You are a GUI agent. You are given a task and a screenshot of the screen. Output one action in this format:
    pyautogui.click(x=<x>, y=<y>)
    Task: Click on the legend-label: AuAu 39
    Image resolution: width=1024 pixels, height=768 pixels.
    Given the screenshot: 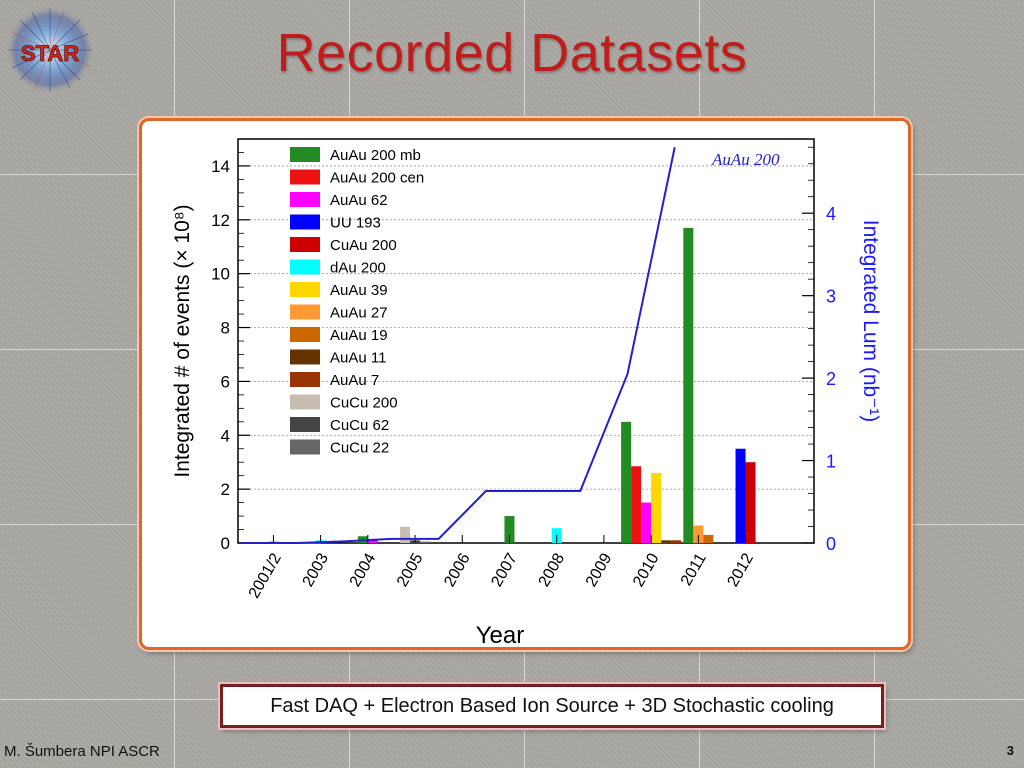 What is the action you would take?
    pyautogui.click(x=359, y=290)
    